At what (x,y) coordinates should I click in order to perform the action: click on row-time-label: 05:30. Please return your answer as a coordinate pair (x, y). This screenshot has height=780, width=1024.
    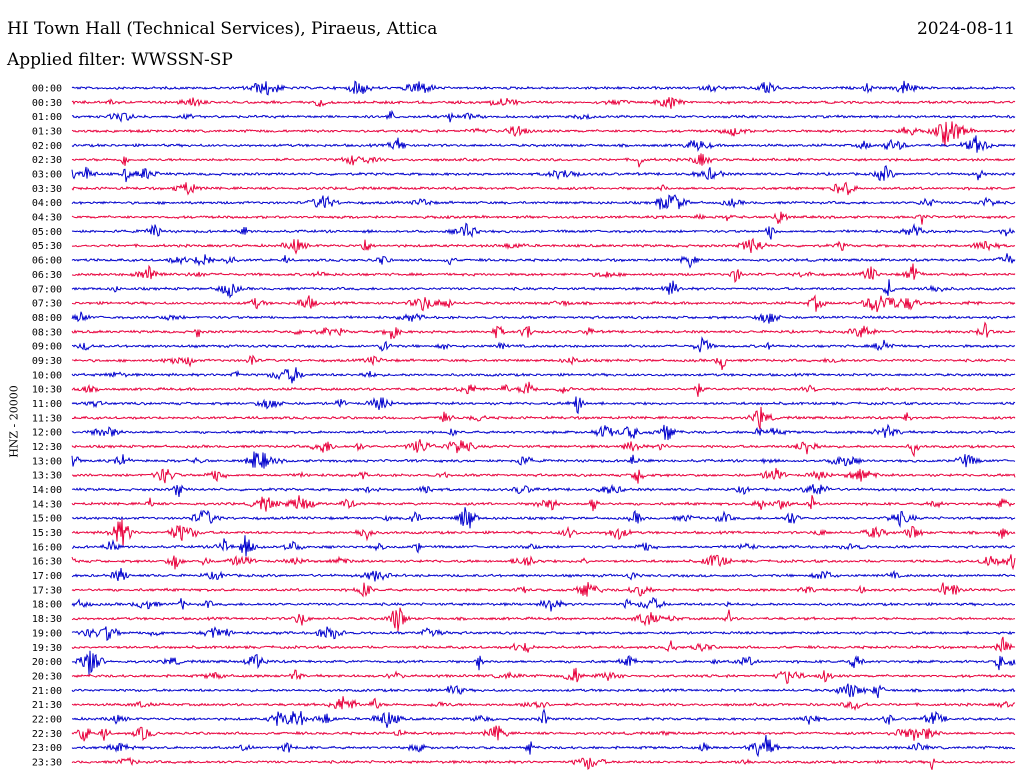
    Looking at the image, I should click on (47, 246).